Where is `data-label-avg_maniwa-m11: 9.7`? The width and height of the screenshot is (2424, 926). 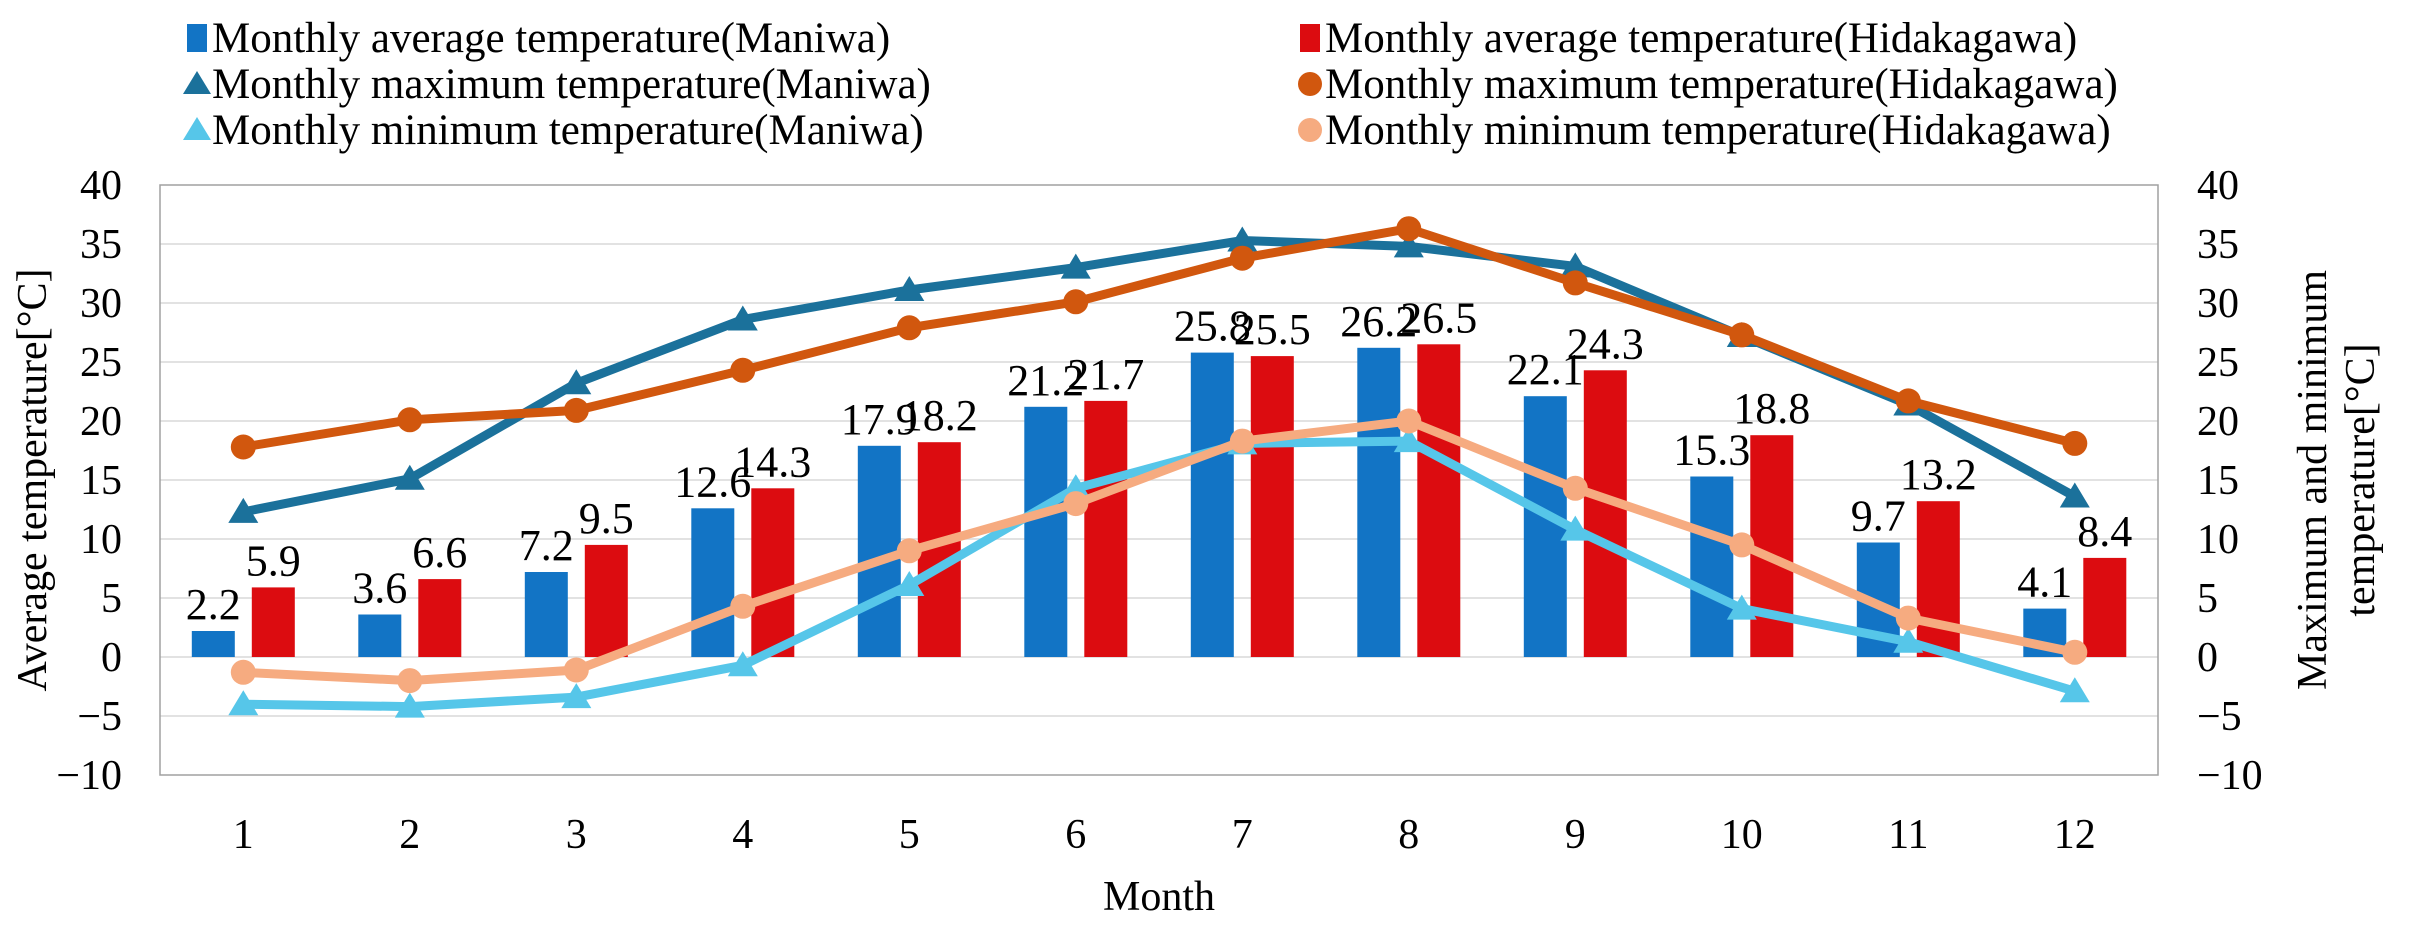 data-label-avg_maniwa-m11: 9.7 is located at coordinates (1878, 516).